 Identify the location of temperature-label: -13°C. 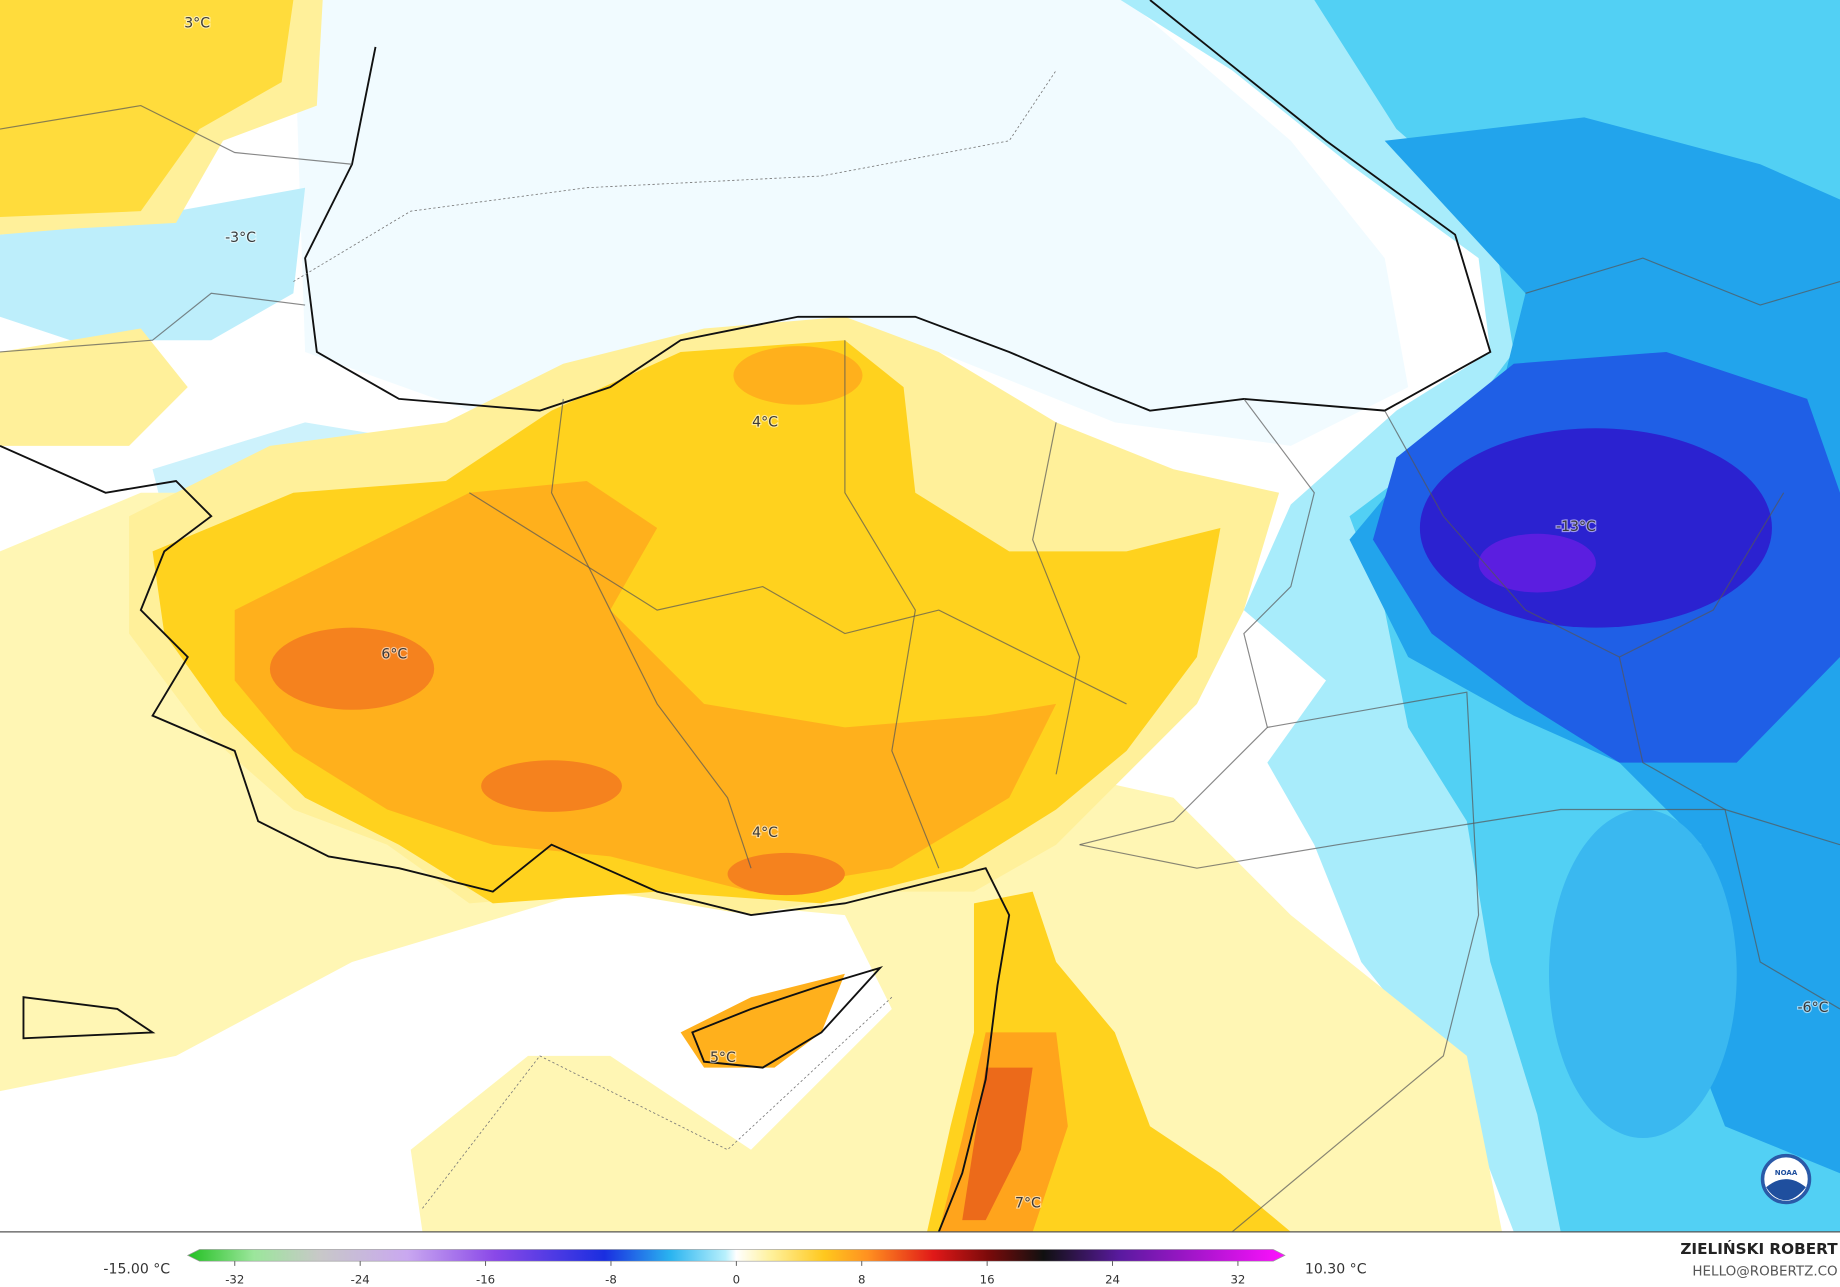
(1576, 527).